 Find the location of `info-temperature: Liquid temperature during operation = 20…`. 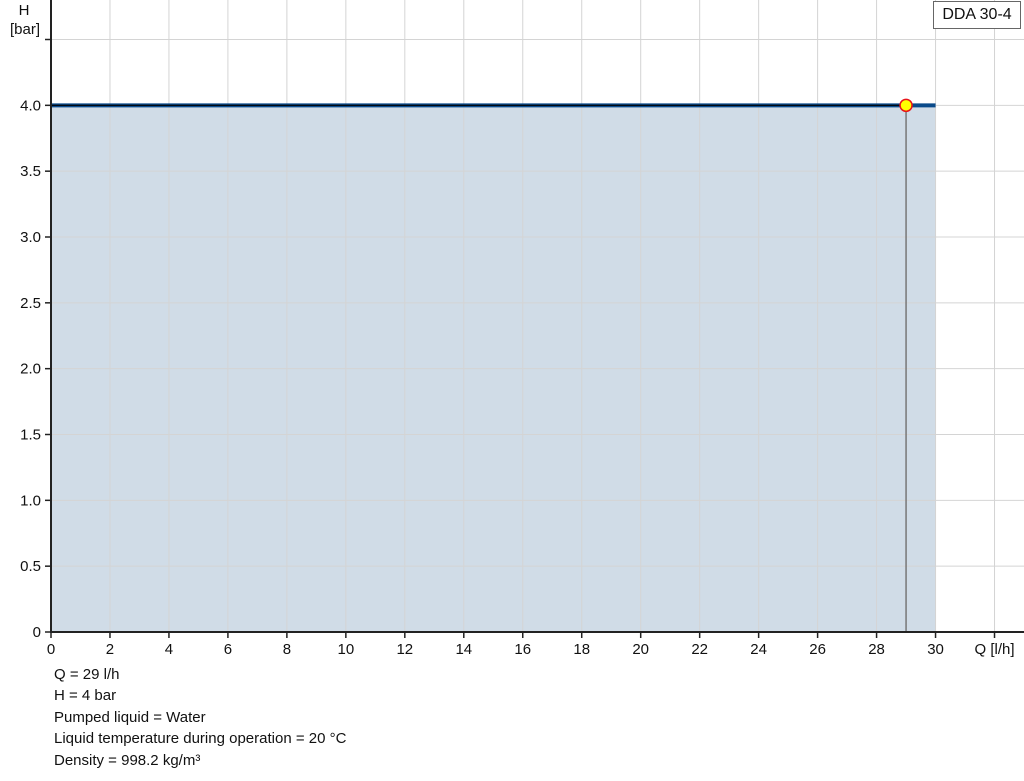

info-temperature: Liquid temperature during operation = 20… is located at coordinates (200, 739).